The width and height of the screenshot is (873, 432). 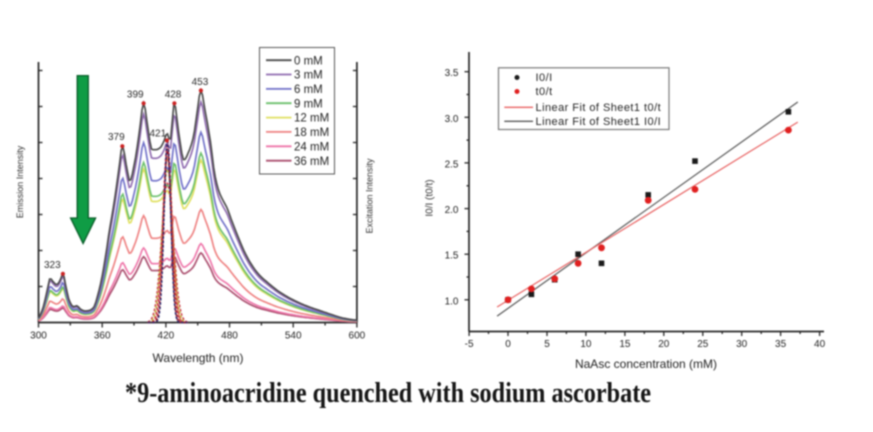 I want to click on svg-text: 30, so click(x=742, y=344).